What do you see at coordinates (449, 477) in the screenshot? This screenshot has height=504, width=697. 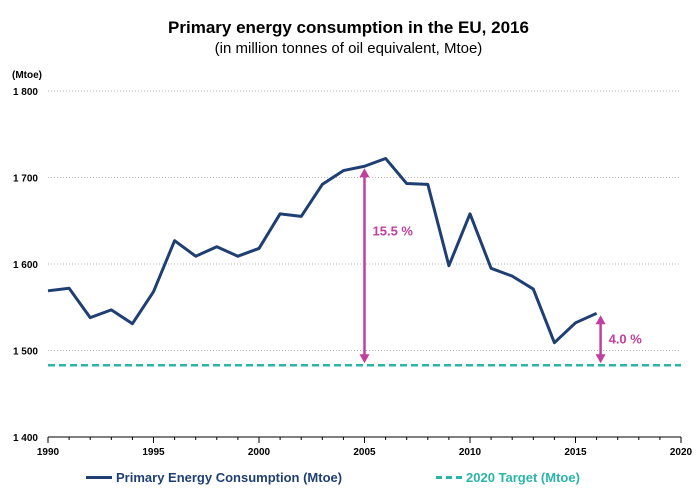 I see `legend-swatch-target` at bounding box center [449, 477].